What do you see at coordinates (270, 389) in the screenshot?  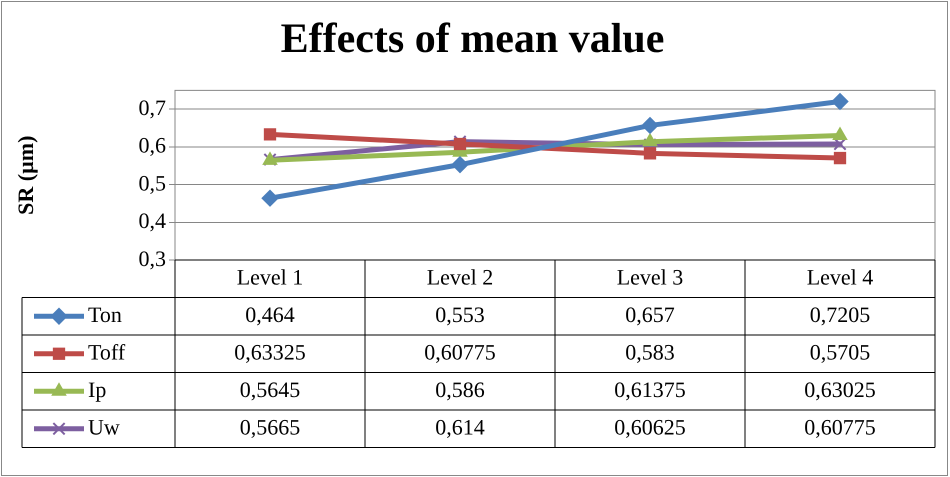 I see `data-label: 0,5645` at bounding box center [270, 389].